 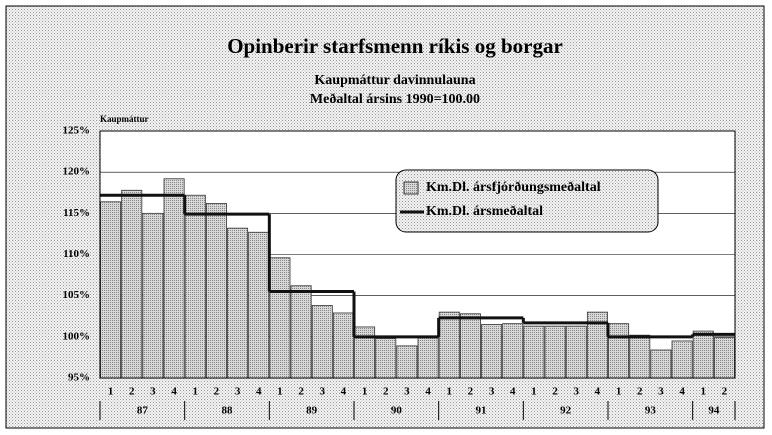 I want to click on y-tick-label: 115%, so click(x=76, y=213).